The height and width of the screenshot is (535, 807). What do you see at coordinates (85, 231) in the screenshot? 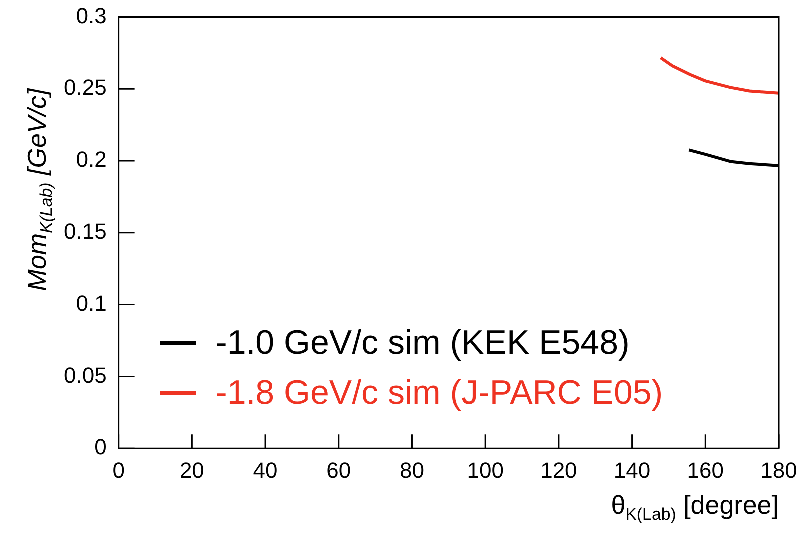
I see `y-tick-label: 0.15` at bounding box center [85, 231].